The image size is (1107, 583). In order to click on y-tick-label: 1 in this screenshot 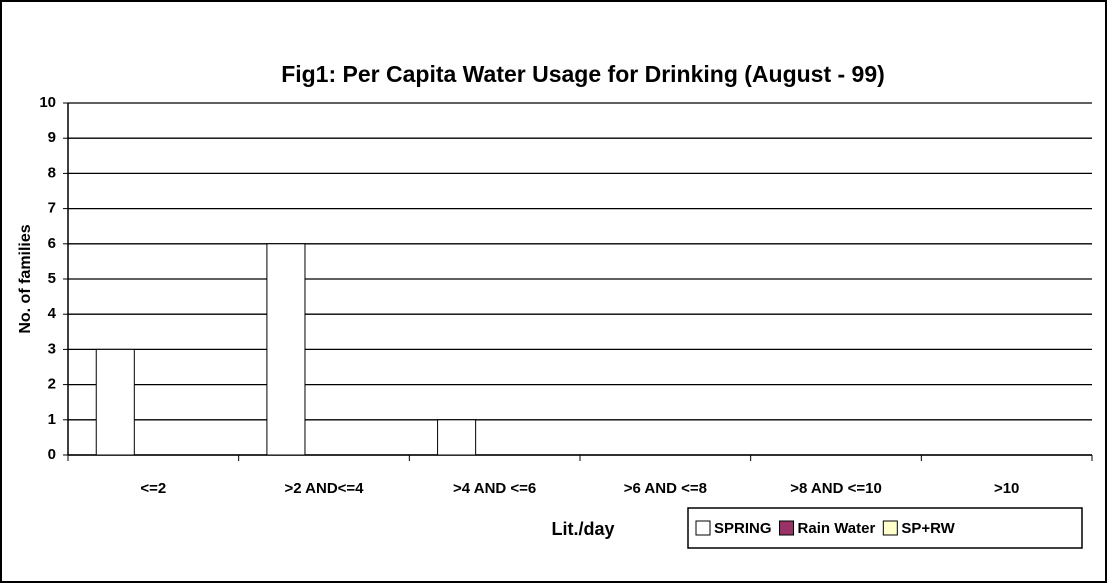, I will do `click(52, 419)`.